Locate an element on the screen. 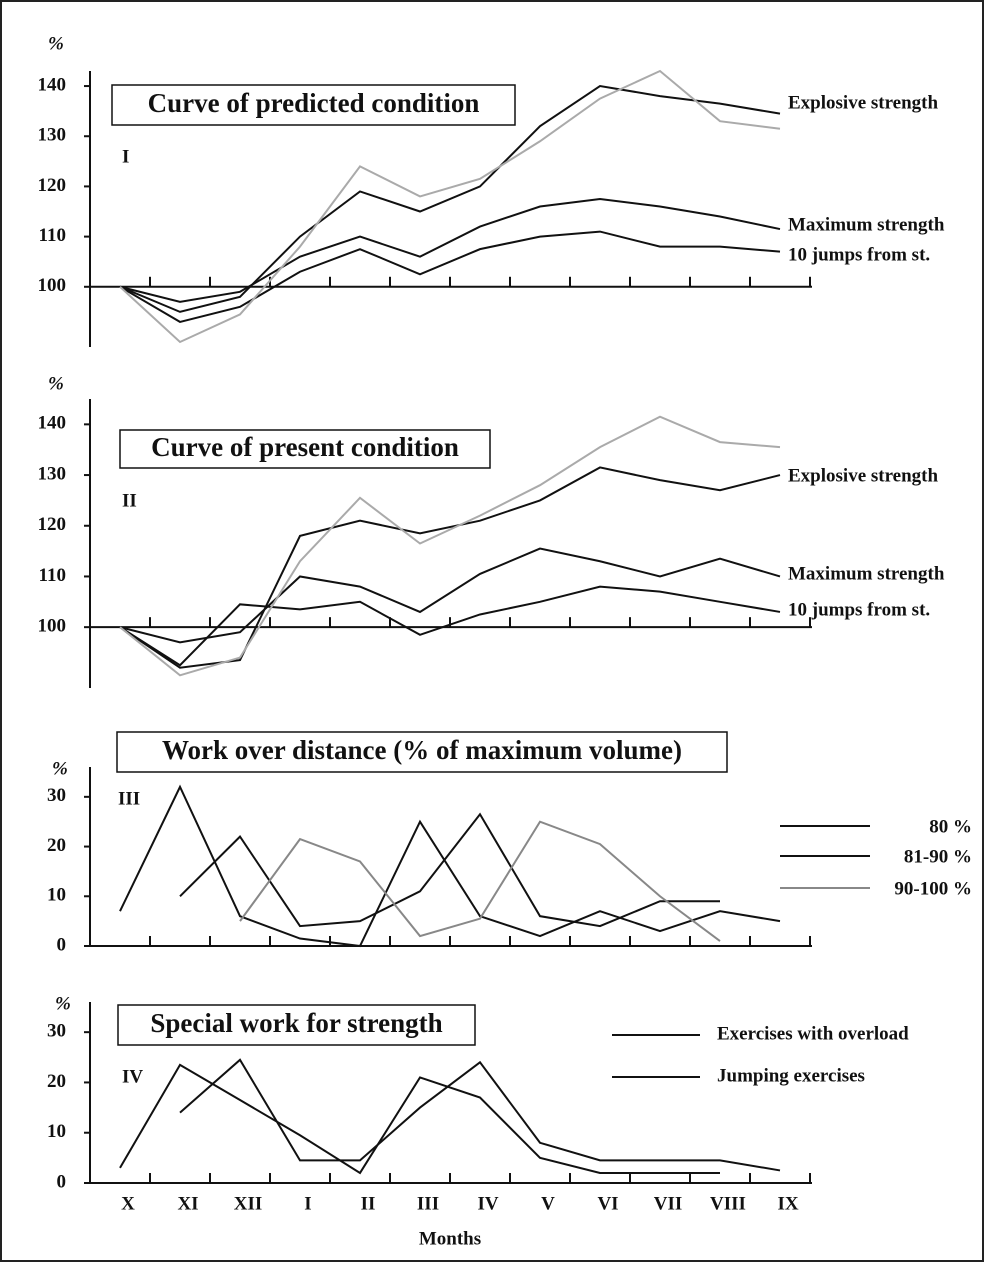 The image size is (985, 1263). x-tick-label: XII is located at coordinates (248, 1203).